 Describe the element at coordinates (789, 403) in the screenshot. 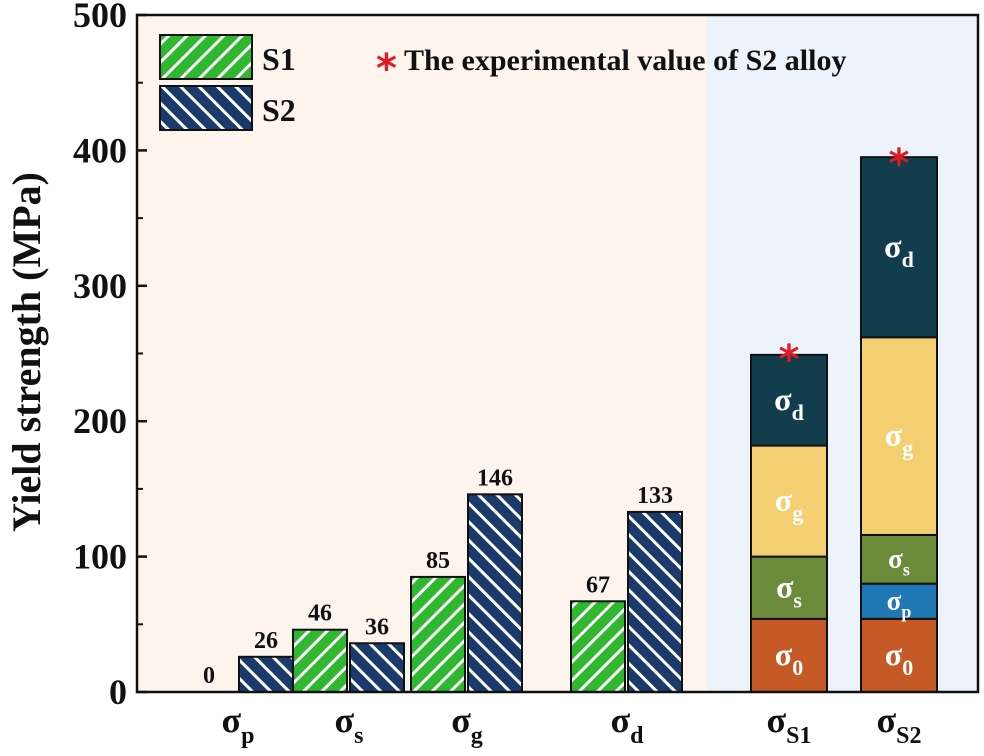

I see `stack-label-S1-d: σd` at that location.